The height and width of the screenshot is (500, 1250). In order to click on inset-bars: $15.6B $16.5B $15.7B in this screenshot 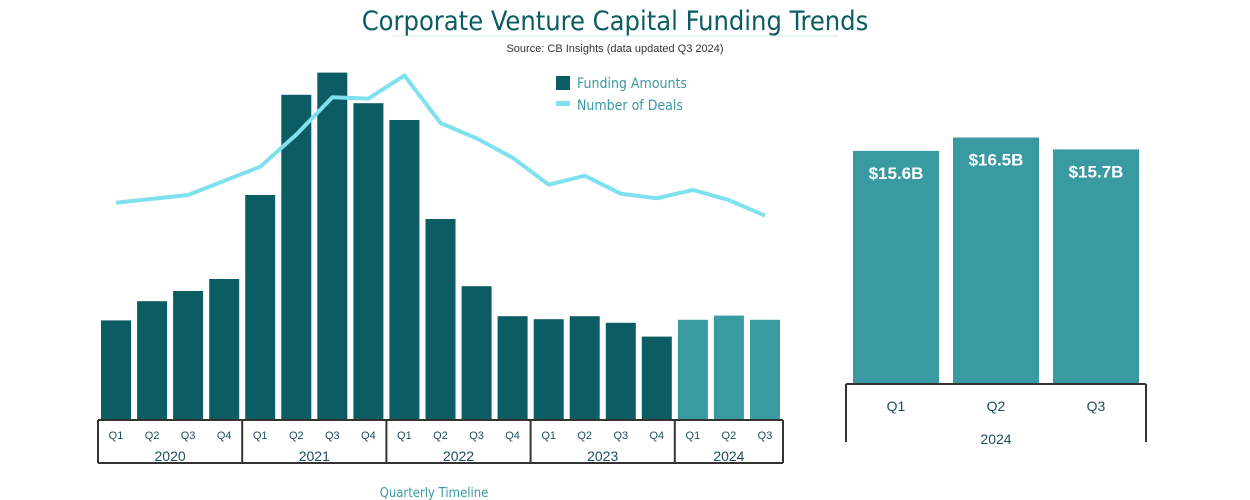, I will do `click(996, 260)`.